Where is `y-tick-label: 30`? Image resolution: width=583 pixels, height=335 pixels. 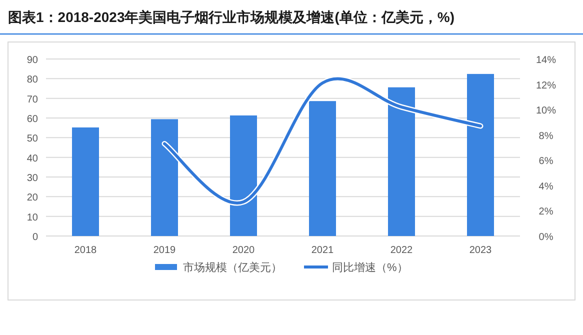
y-tick-label: 30 is located at coordinates (32, 178).